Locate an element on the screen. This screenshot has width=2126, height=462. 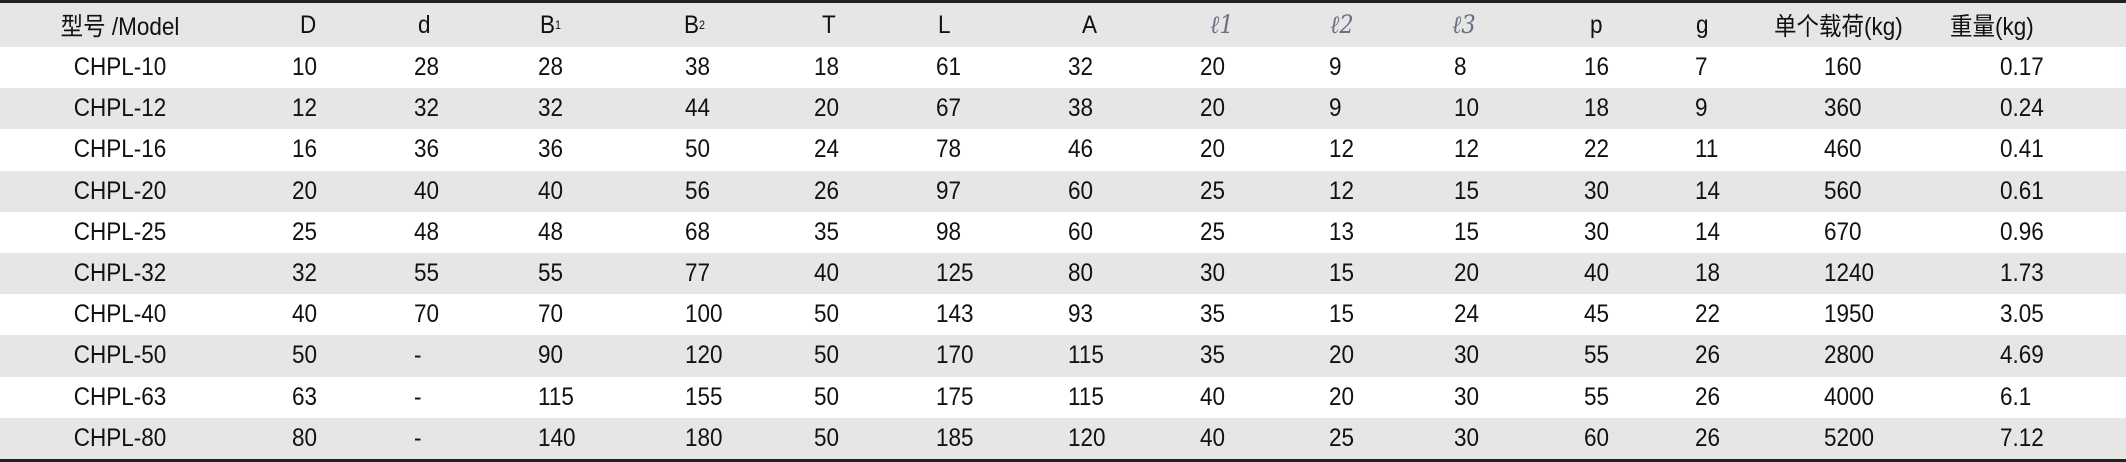
value-cell: 38 is located at coordinates (698, 67).